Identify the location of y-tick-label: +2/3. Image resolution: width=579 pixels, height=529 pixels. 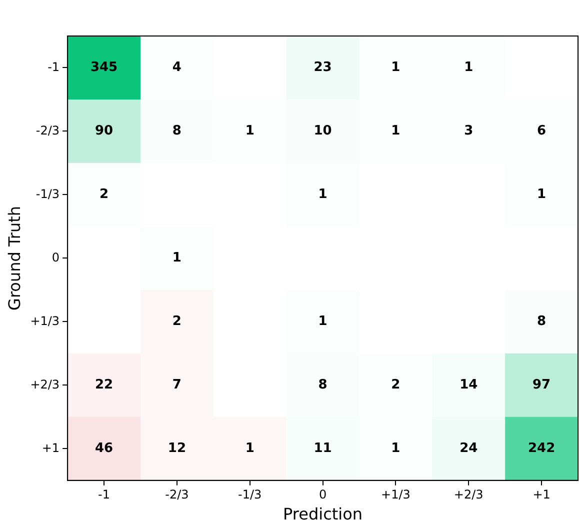
(45, 384).